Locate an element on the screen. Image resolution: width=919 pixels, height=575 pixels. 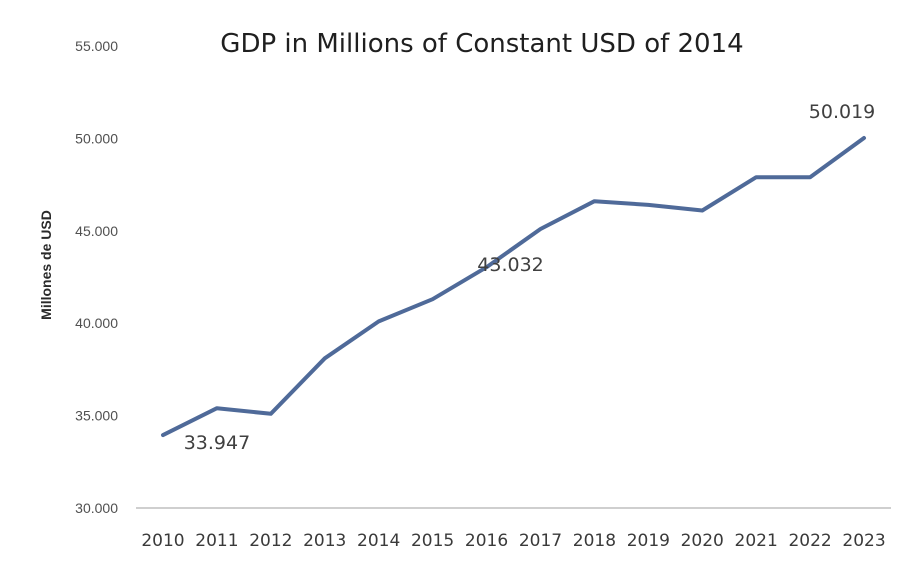
y-tick-label: 30.000 is located at coordinates (96, 508).